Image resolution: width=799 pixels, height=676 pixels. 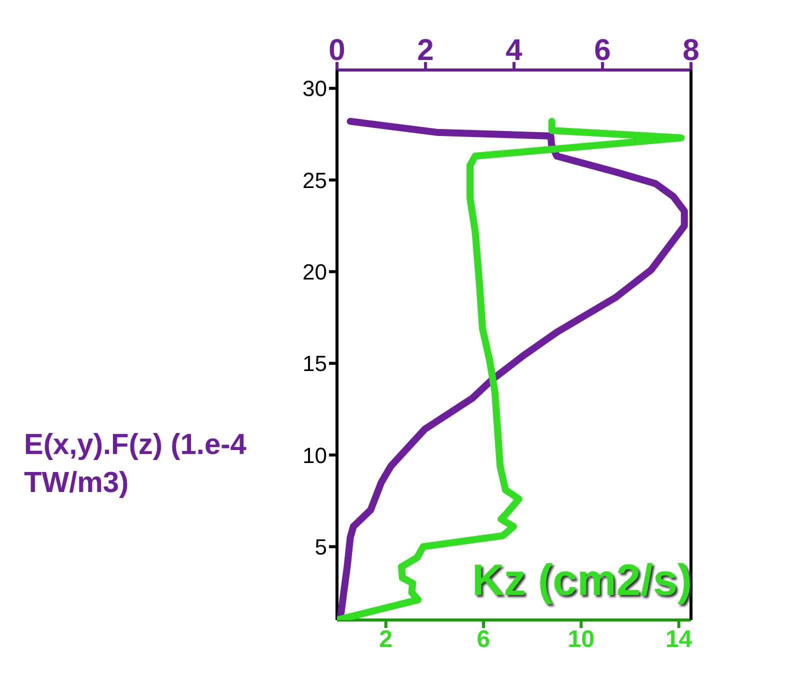 What do you see at coordinates (314, 271) in the screenshot?
I see `y-tick-label: 20` at bounding box center [314, 271].